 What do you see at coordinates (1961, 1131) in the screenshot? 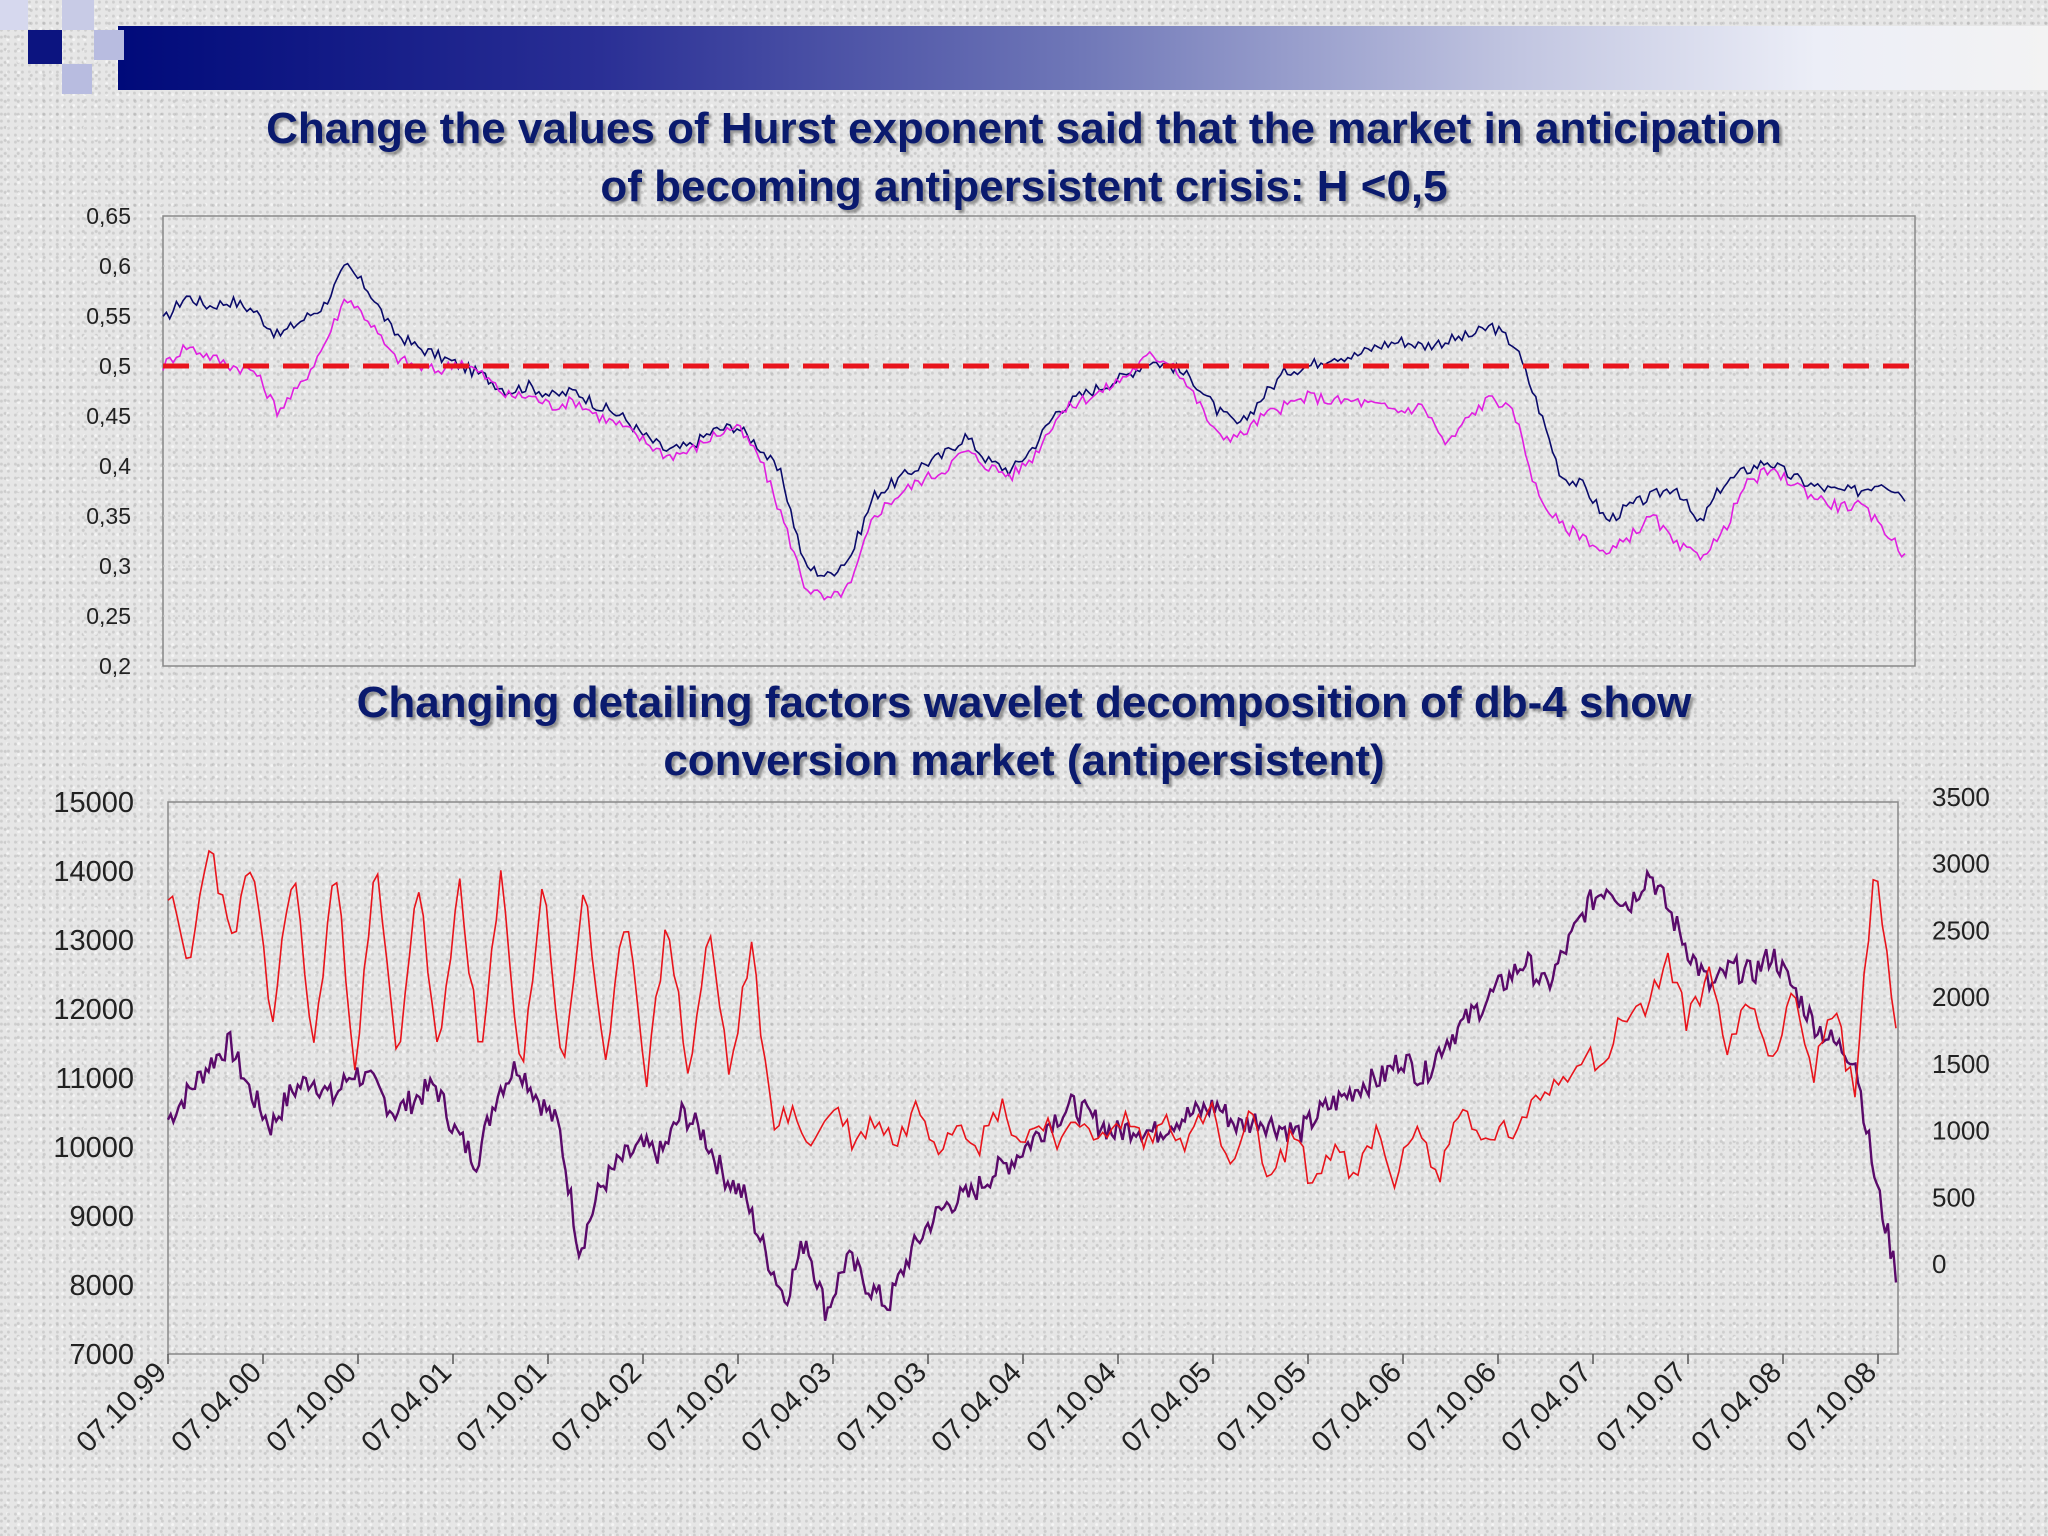
I see `chart-2-y2-tick-label: 1000` at bounding box center [1961, 1131].